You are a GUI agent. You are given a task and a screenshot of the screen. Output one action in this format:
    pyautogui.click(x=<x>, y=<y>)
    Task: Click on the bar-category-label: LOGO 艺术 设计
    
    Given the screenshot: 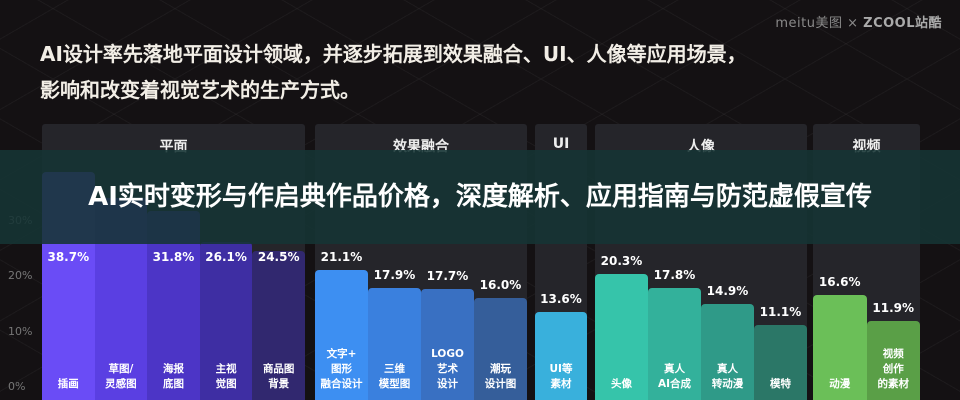 What is the action you would take?
    pyautogui.click(x=447, y=369)
    